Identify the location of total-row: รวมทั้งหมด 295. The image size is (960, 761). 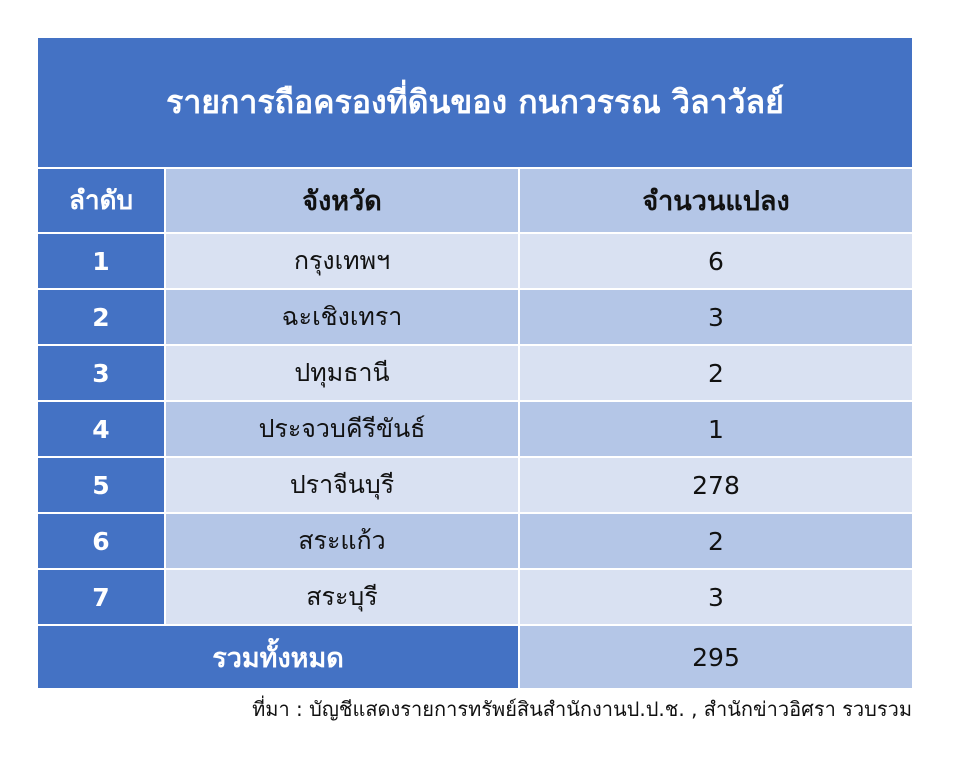
(475, 657).